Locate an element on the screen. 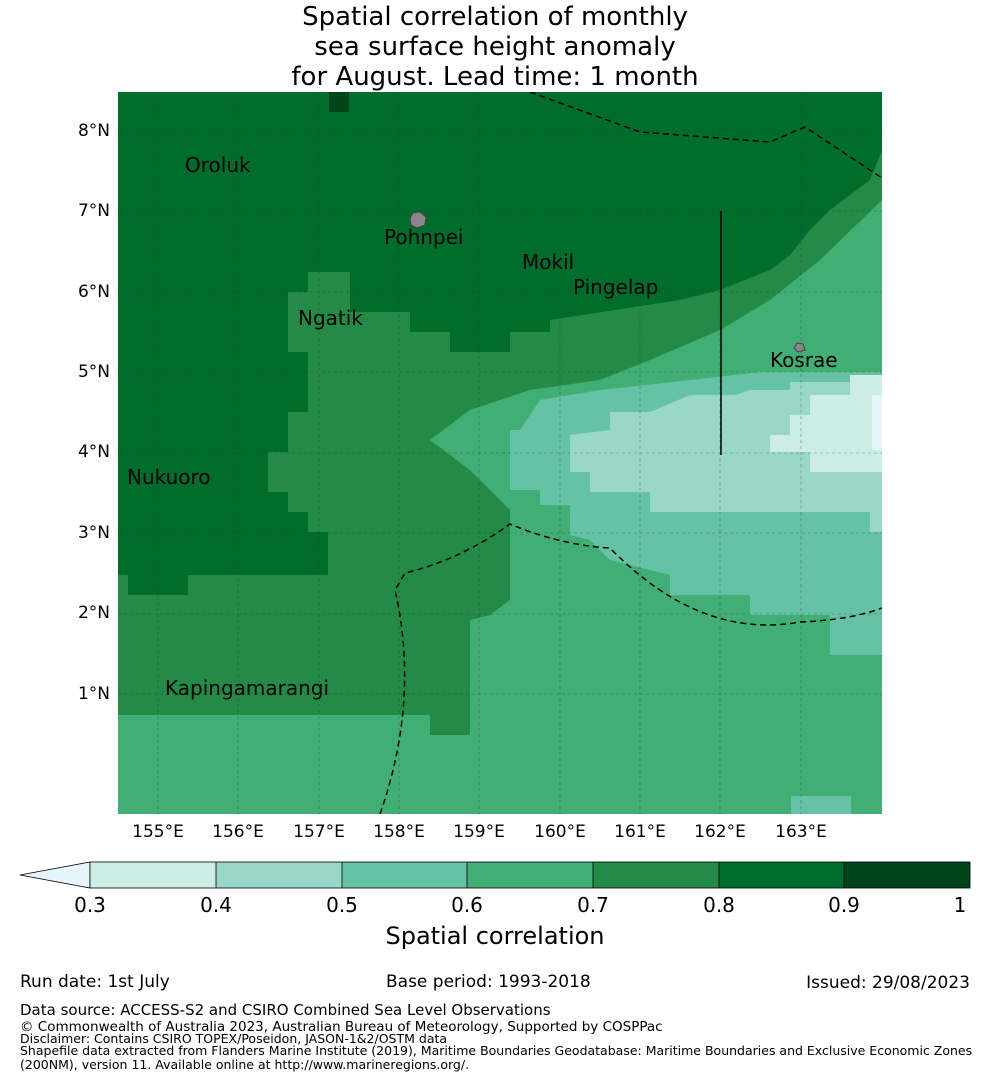 The width and height of the screenshot is (990, 1080). lat-tick-1n: 1°N is located at coordinates (93, 694).